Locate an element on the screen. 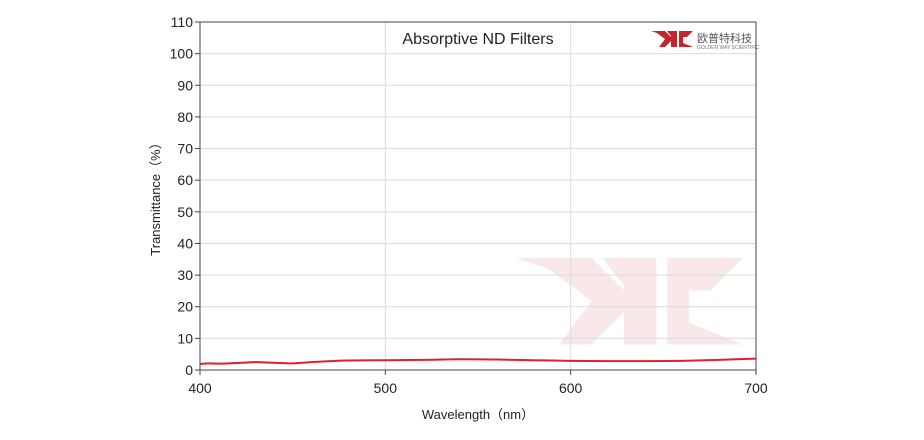  x-axis-label: Wavelength（nm） is located at coordinates (478, 414).